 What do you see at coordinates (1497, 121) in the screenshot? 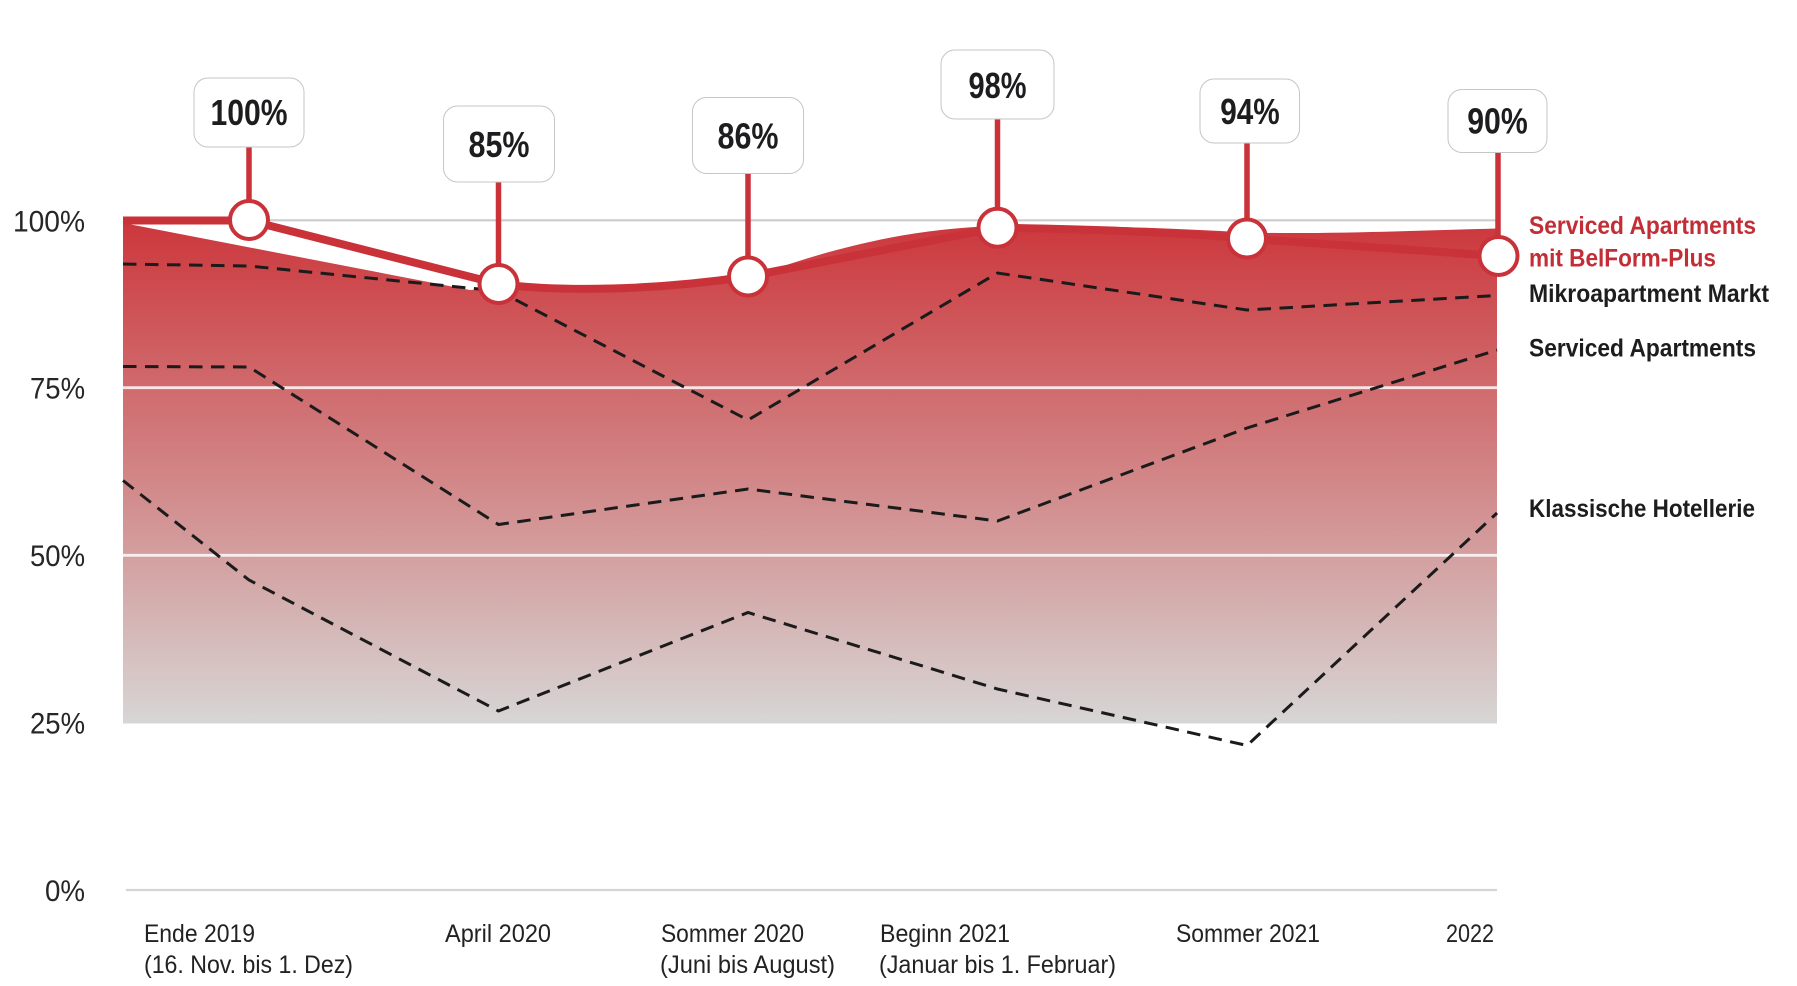
I see `svg-text: 90%` at bounding box center [1497, 121].